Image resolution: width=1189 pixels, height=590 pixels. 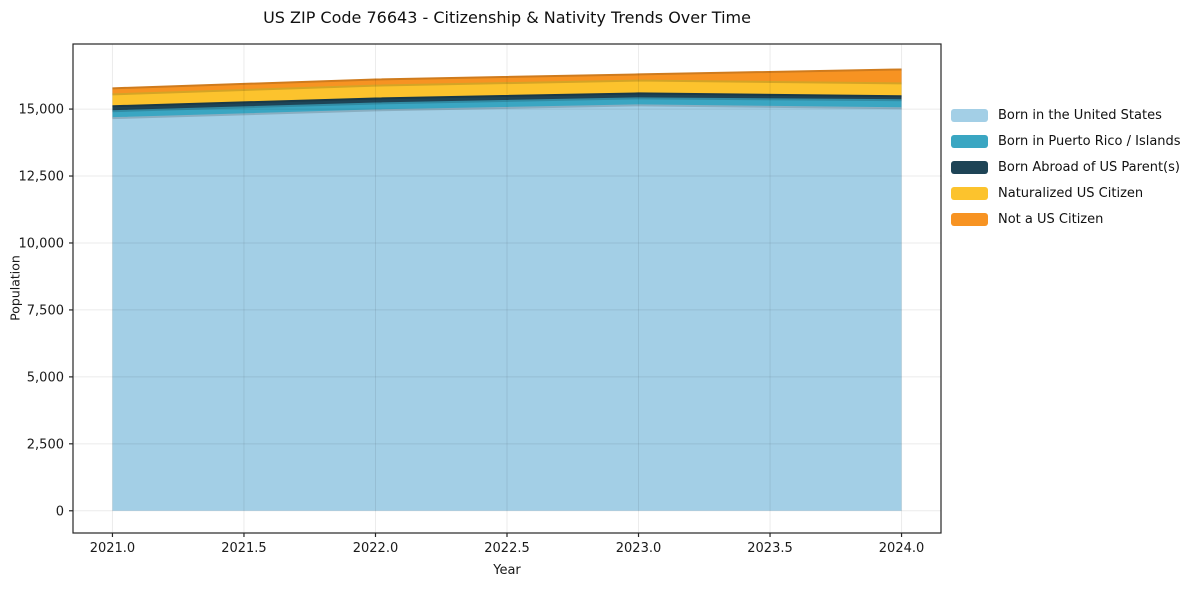 What do you see at coordinates (507, 548) in the screenshot?
I see `x-tick-label: 2022.5` at bounding box center [507, 548].